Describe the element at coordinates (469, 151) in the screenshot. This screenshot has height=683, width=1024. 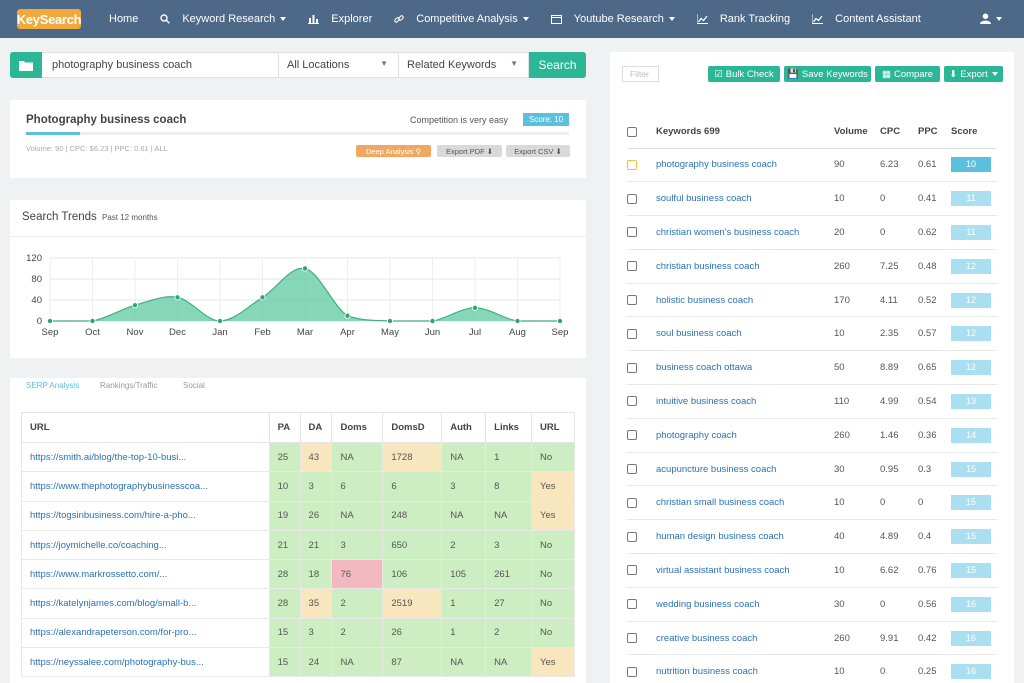
I see `export-pdf-button: Export PDF ⬇` at that location.